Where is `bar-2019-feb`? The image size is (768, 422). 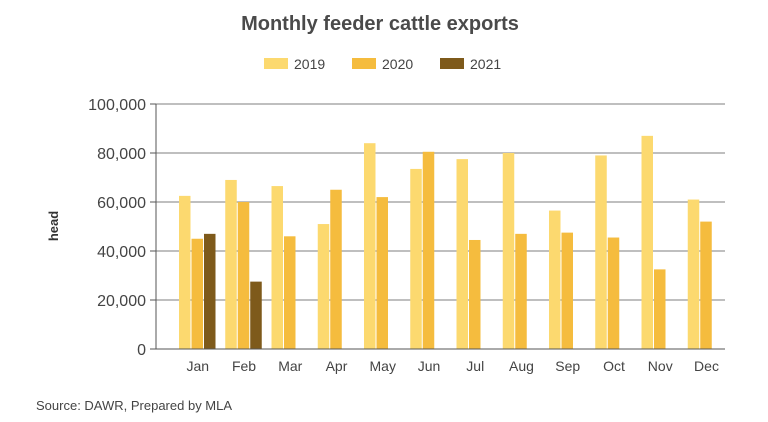 bar-2019-feb is located at coordinates (231, 264).